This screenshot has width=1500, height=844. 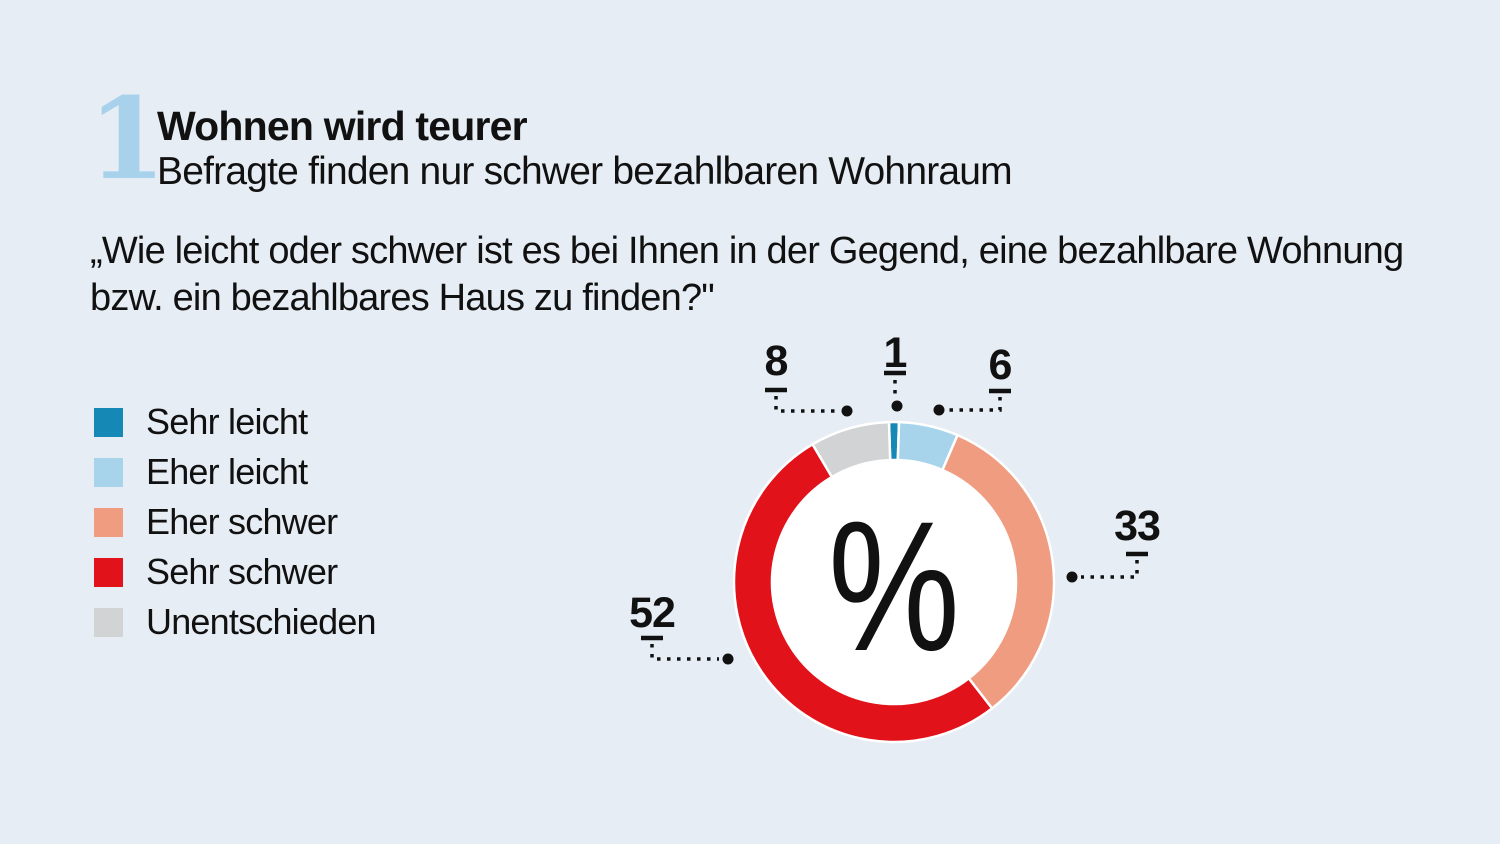 What do you see at coordinates (728, 659) in the screenshot?
I see `leader-dot-sehr-schwer` at bounding box center [728, 659].